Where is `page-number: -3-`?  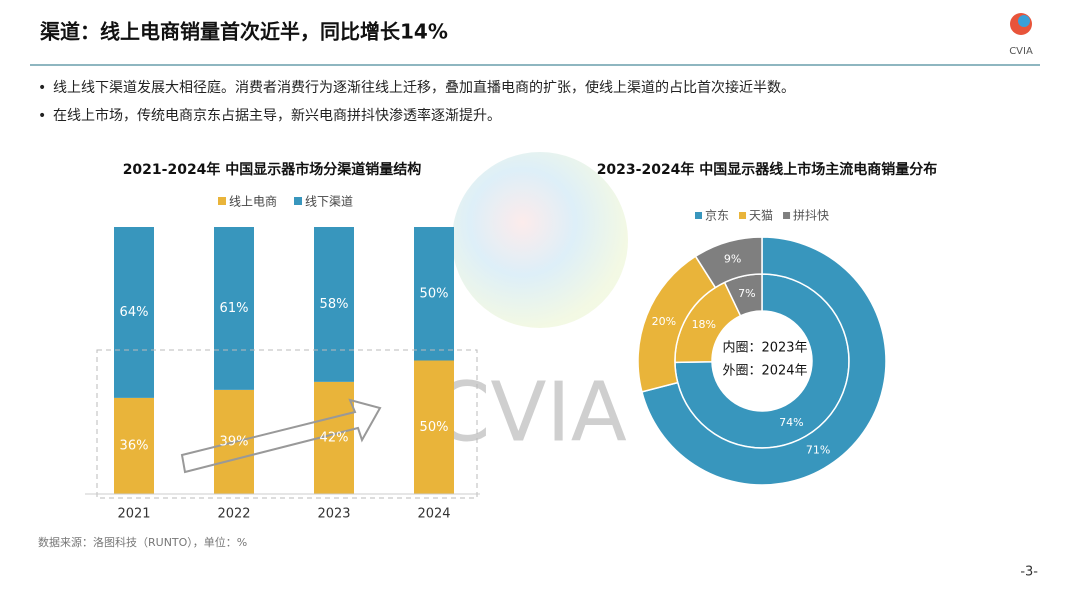
page-number: -3- is located at coordinates (1029, 572).